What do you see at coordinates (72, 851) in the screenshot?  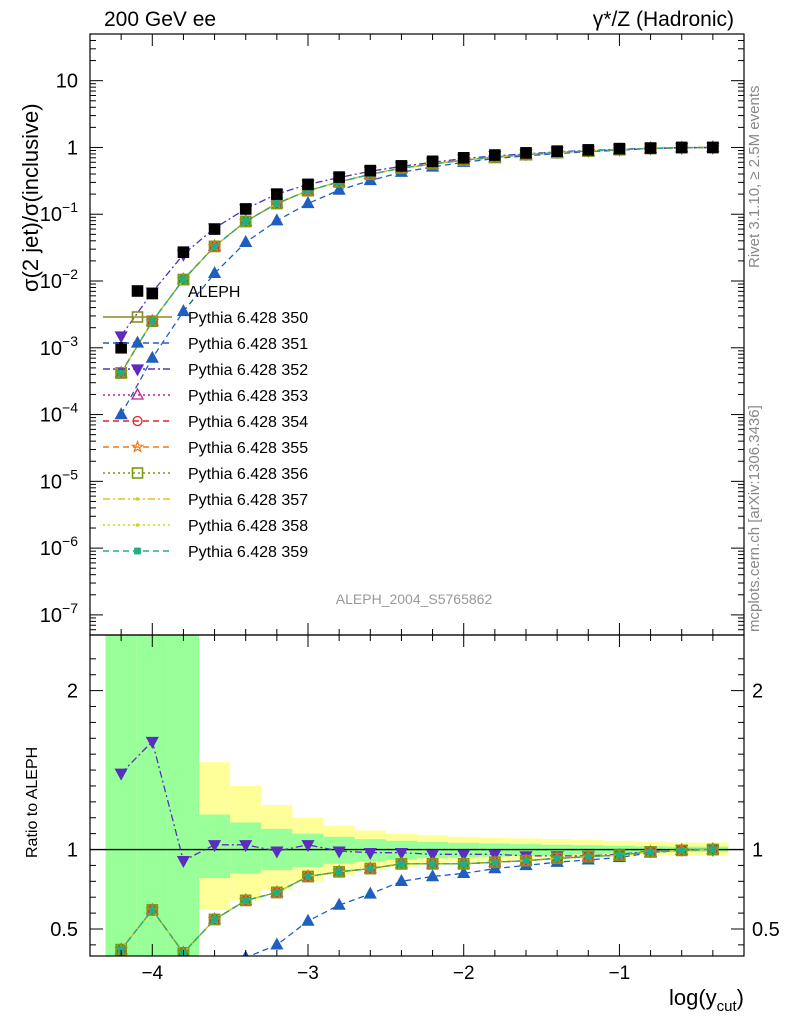 I see `ratio-y-tick-label-left: 1` at bounding box center [72, 851].